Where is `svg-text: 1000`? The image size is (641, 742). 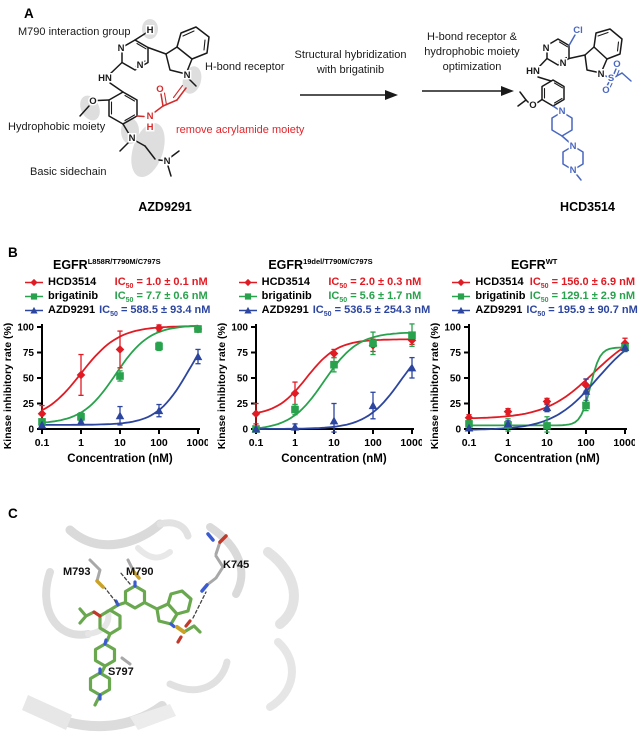
svg-text: 1000 is located at coordinates (625, 443).